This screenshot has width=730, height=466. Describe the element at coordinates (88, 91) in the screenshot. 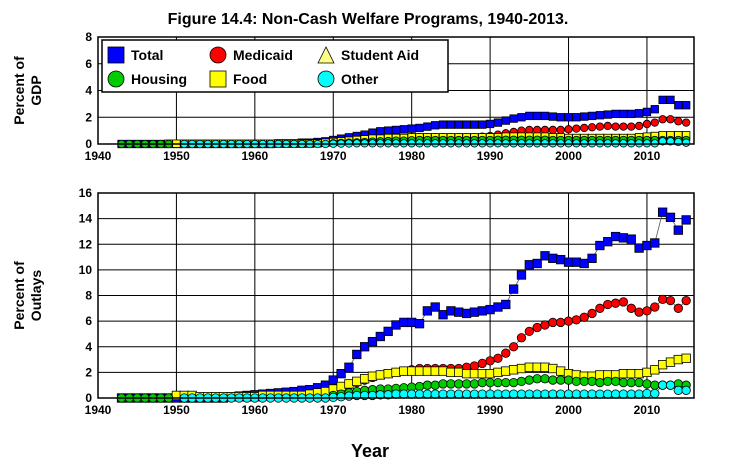

I see `y-tick-label: 4` at that location.